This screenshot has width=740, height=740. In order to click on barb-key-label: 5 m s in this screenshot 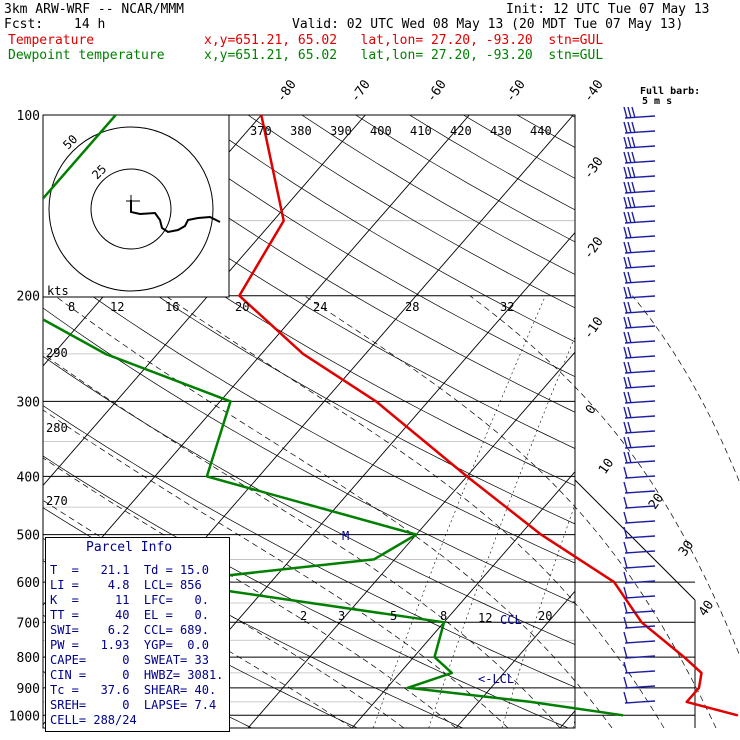, I will do `click(657, 101)`.